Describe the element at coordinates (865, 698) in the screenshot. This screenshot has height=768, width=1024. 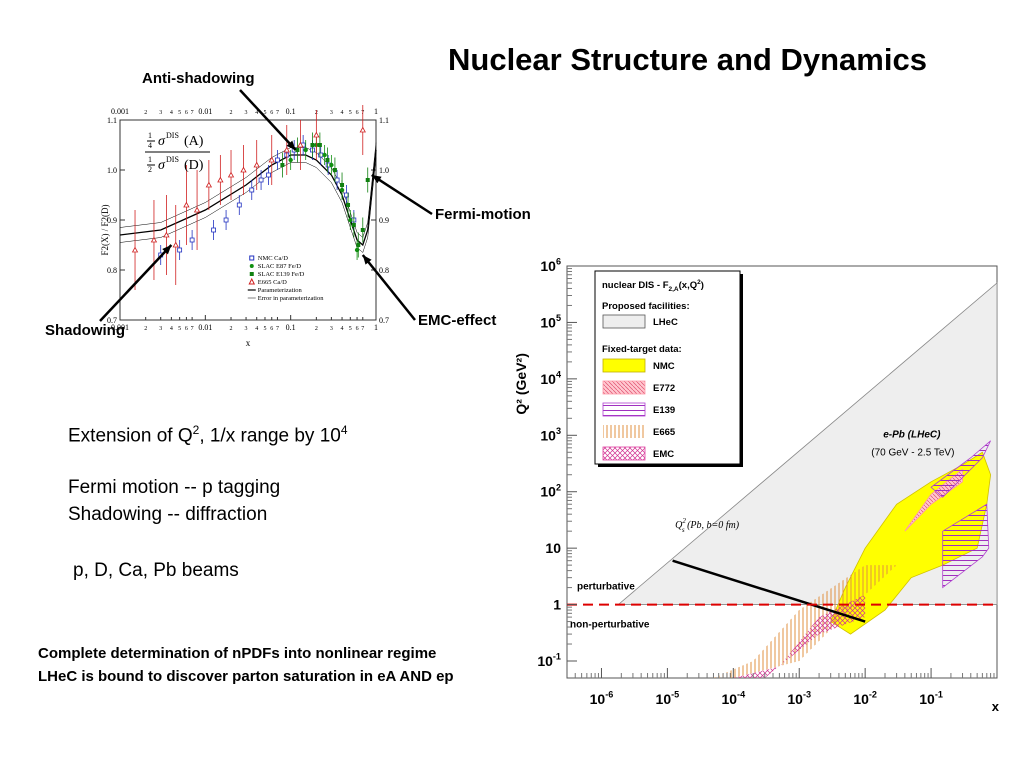
I see `x-tick-label: 10⁻²` at that location.